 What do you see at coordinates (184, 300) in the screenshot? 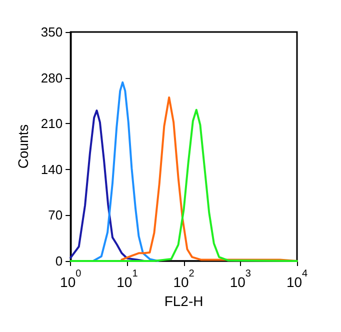
I see `x-axis-title: FL2-H` at bounding box center [184, 300].